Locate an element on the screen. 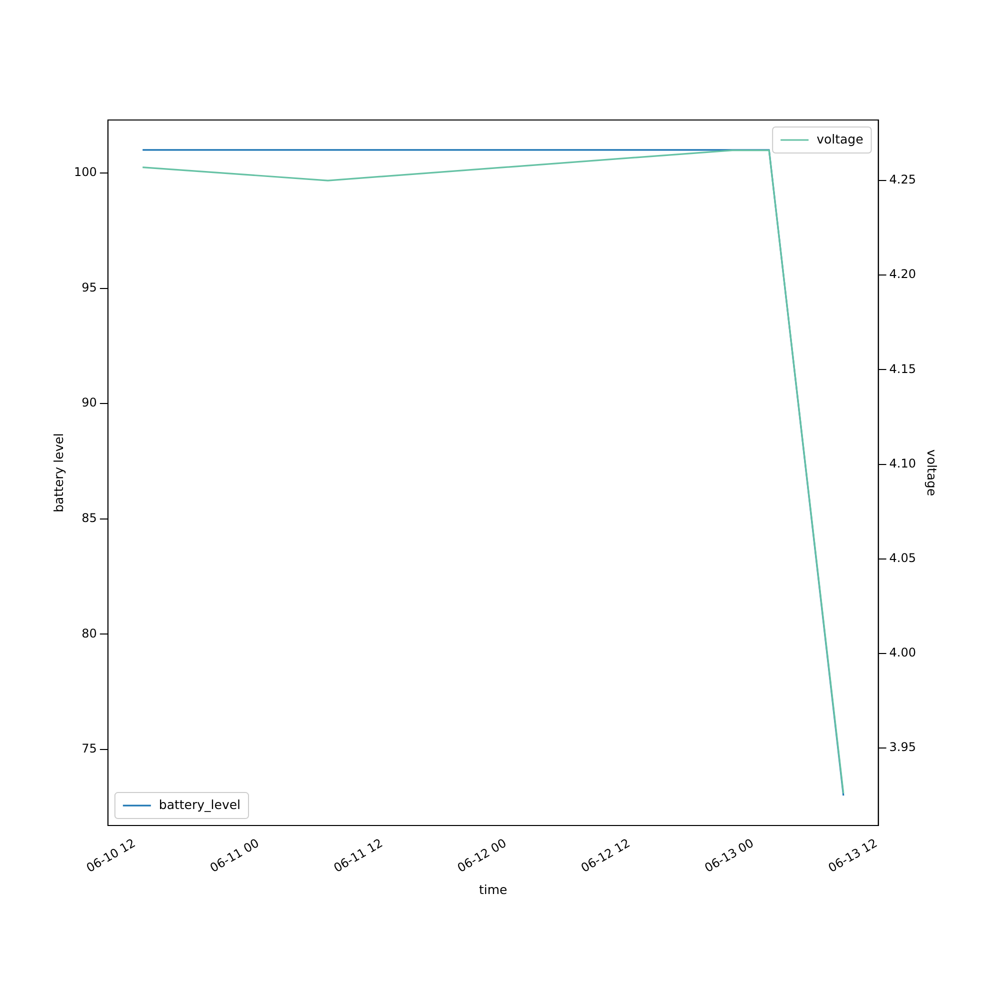 This screenshot has width=1000, height=1000. y2-tick-label: 3.95 is located at coordinates (902, 747).